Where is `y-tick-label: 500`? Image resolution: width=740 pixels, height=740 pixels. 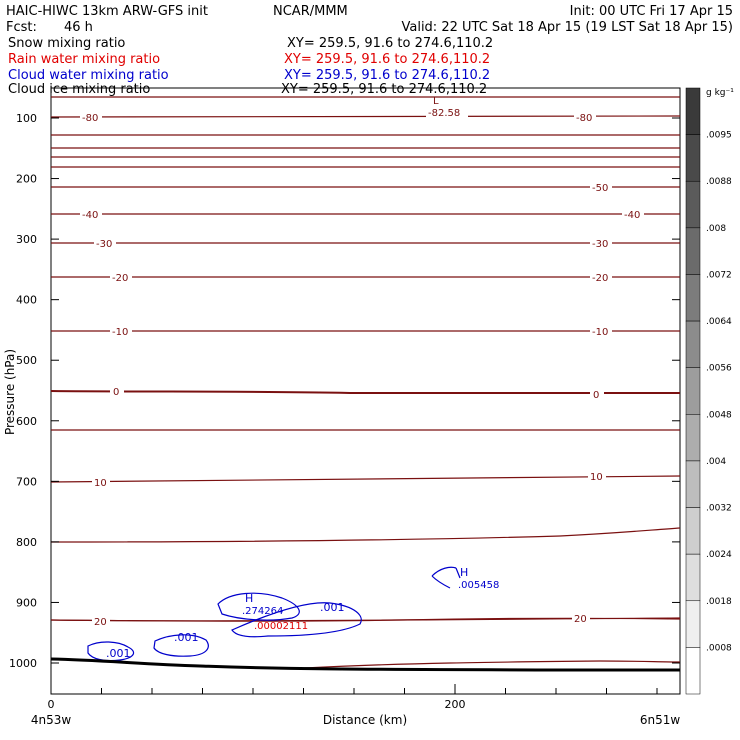 y-tick-label: 500 is located at coordinates (26, 360).